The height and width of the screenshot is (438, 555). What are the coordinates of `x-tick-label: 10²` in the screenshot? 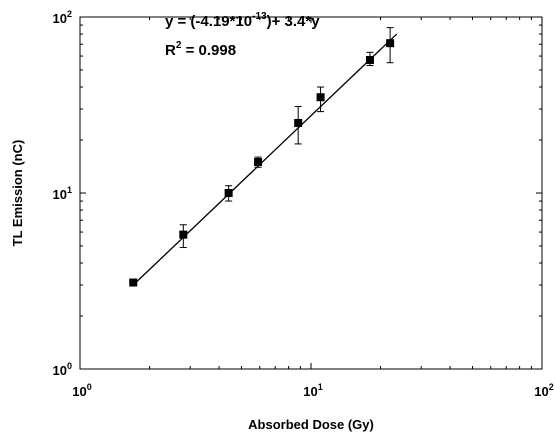 It's located at (543, 390).